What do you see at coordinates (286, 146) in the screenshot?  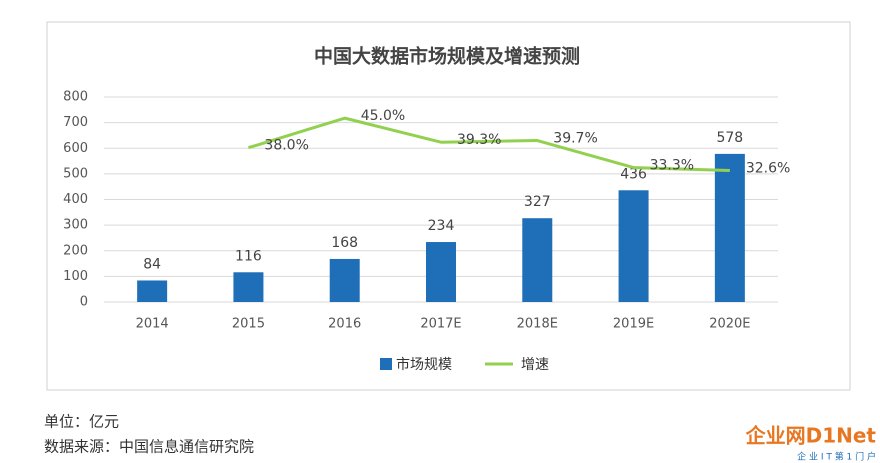 I see `line-value-label: 38.0%` at bounding box center [286, 146].